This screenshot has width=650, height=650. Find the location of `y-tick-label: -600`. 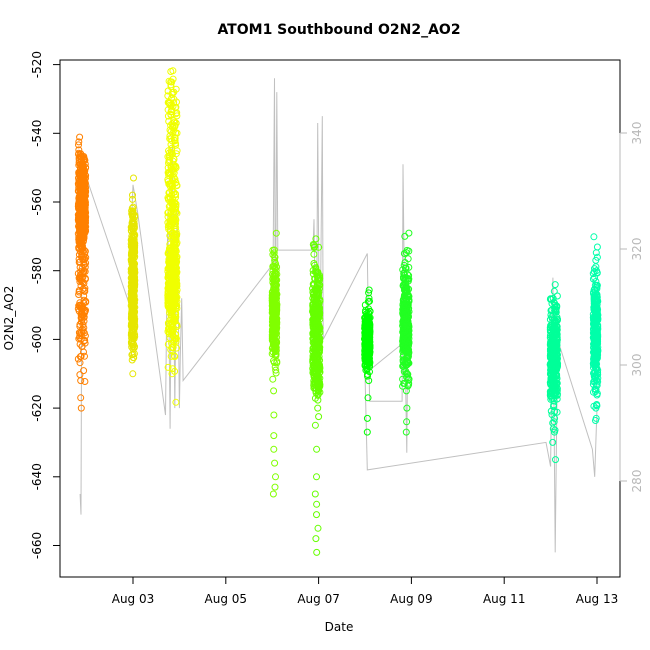

y-tick-label: -600 is located at coordinates (37, 339).